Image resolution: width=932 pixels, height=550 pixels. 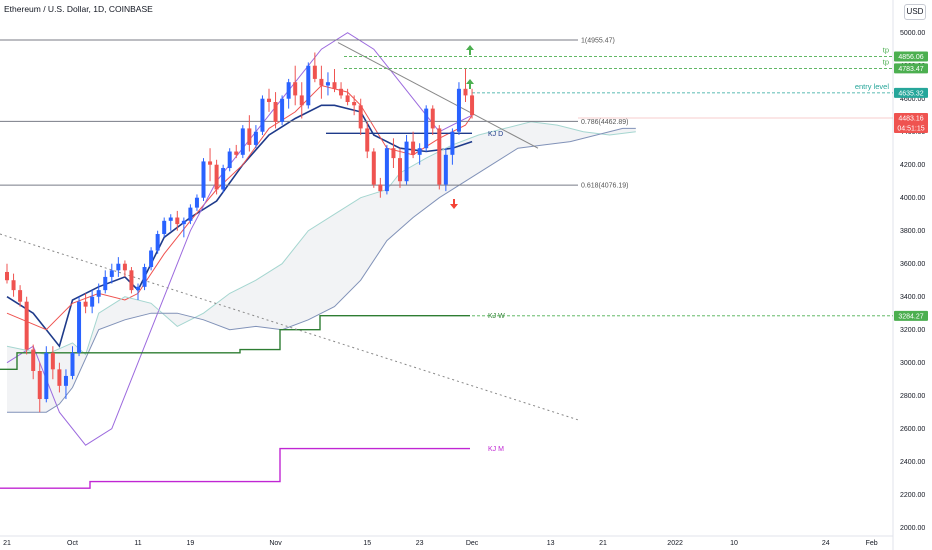 I want to click on kijun-label: KJ W, so click(x=496, y=316).